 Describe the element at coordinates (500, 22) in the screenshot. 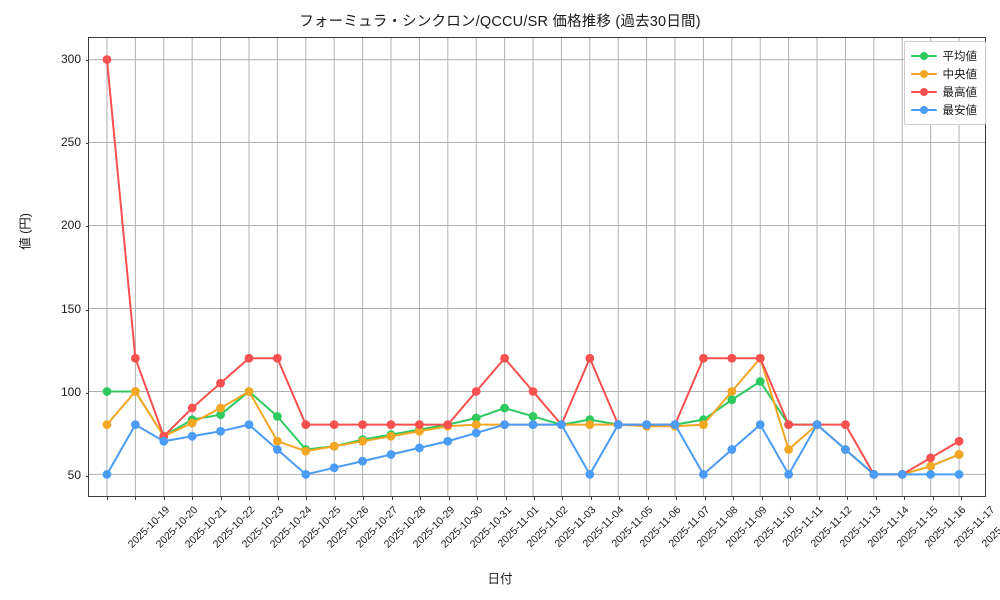

I see `page-title: フォーミュラ・シンクロン/QCCU/SR 価格推移 (過去30日間)` at that location.